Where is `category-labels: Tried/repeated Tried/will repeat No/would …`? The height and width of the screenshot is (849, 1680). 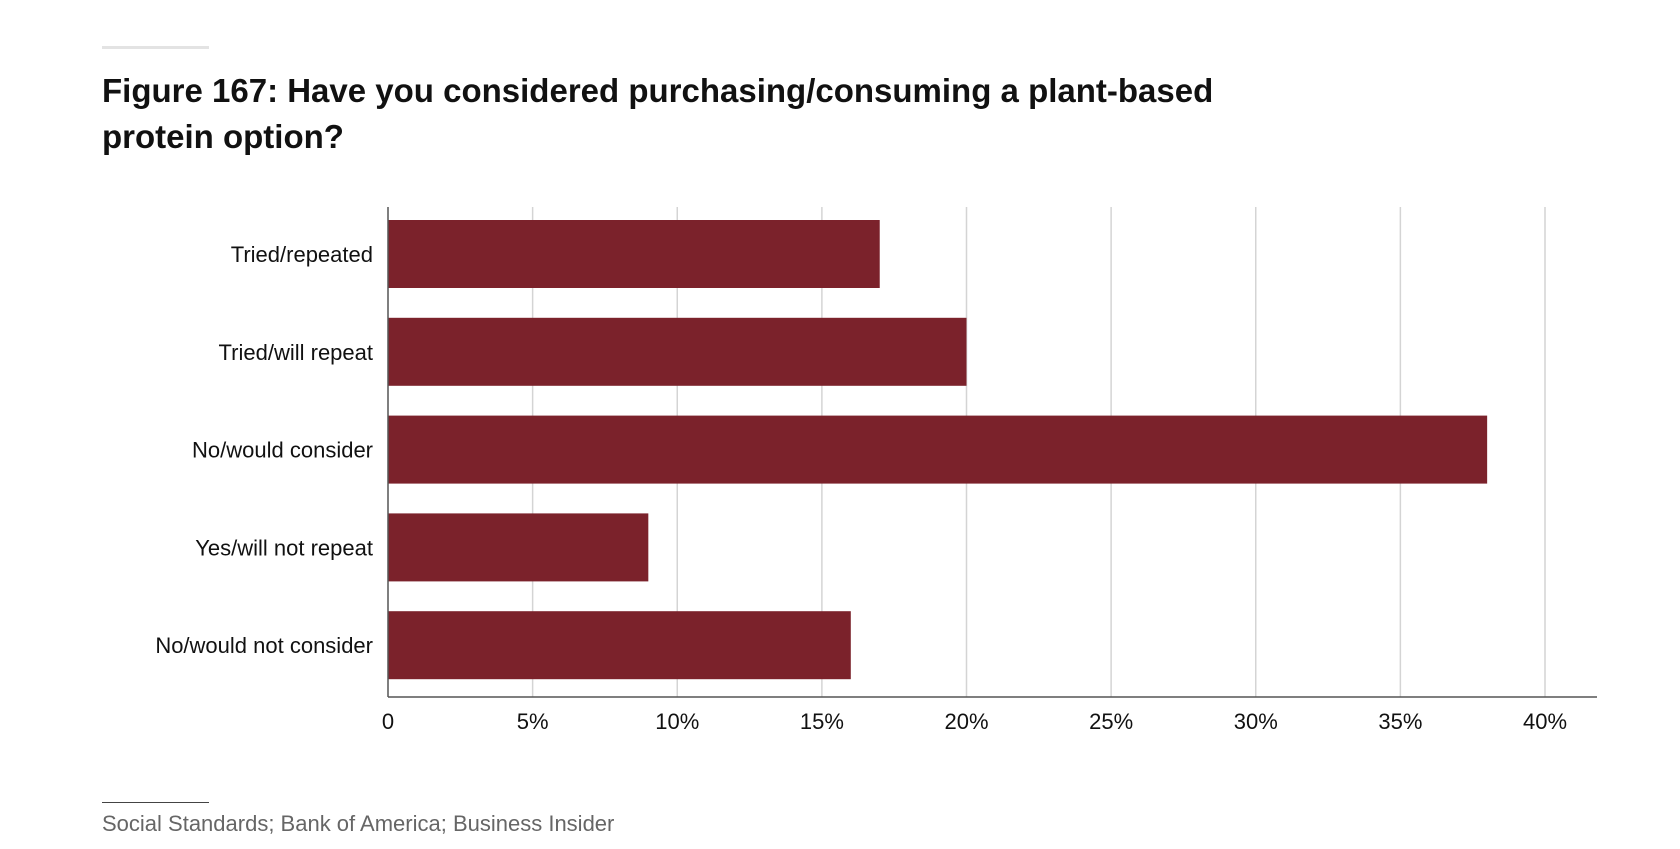
category-labels: Tried/repeated Tried/will repeat No/would … is located at coordinates (264, 450).